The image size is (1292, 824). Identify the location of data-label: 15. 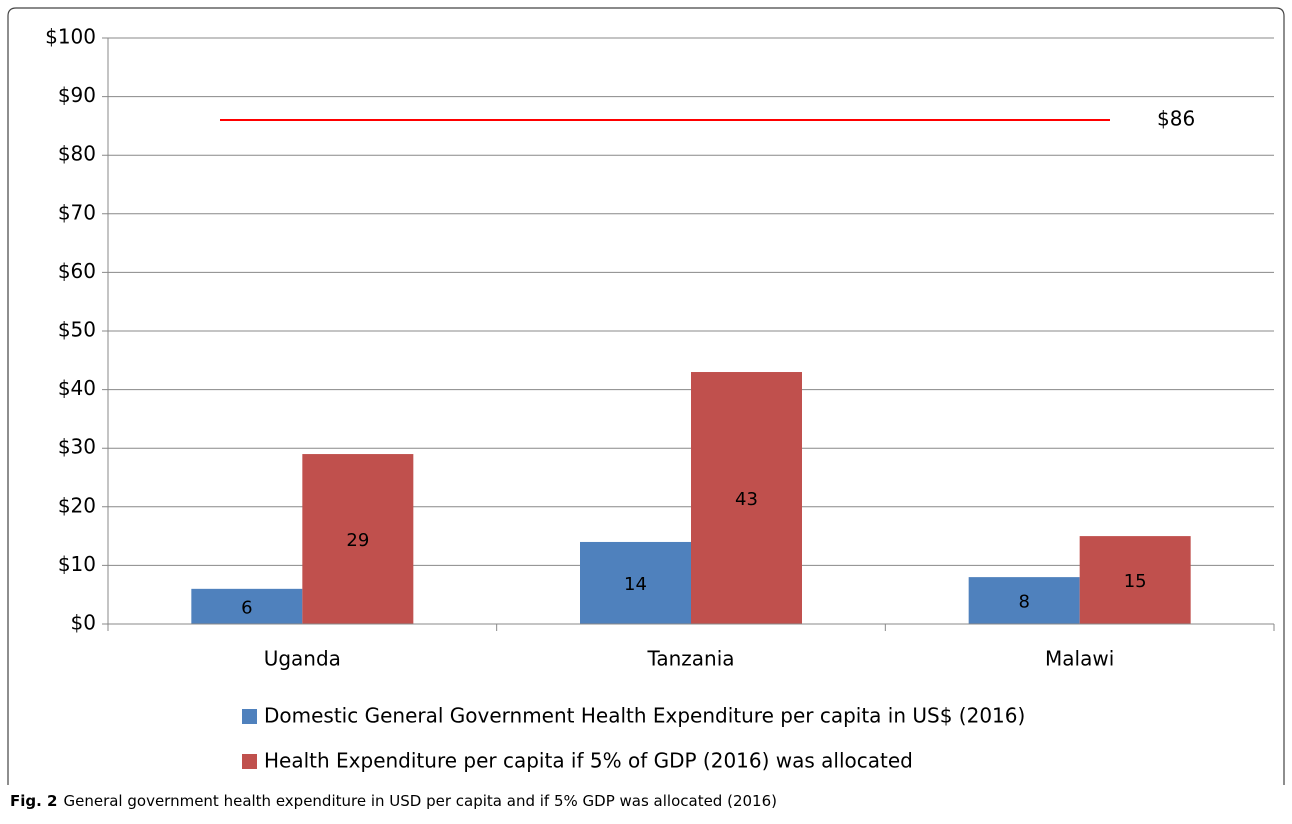
(1135, 581).